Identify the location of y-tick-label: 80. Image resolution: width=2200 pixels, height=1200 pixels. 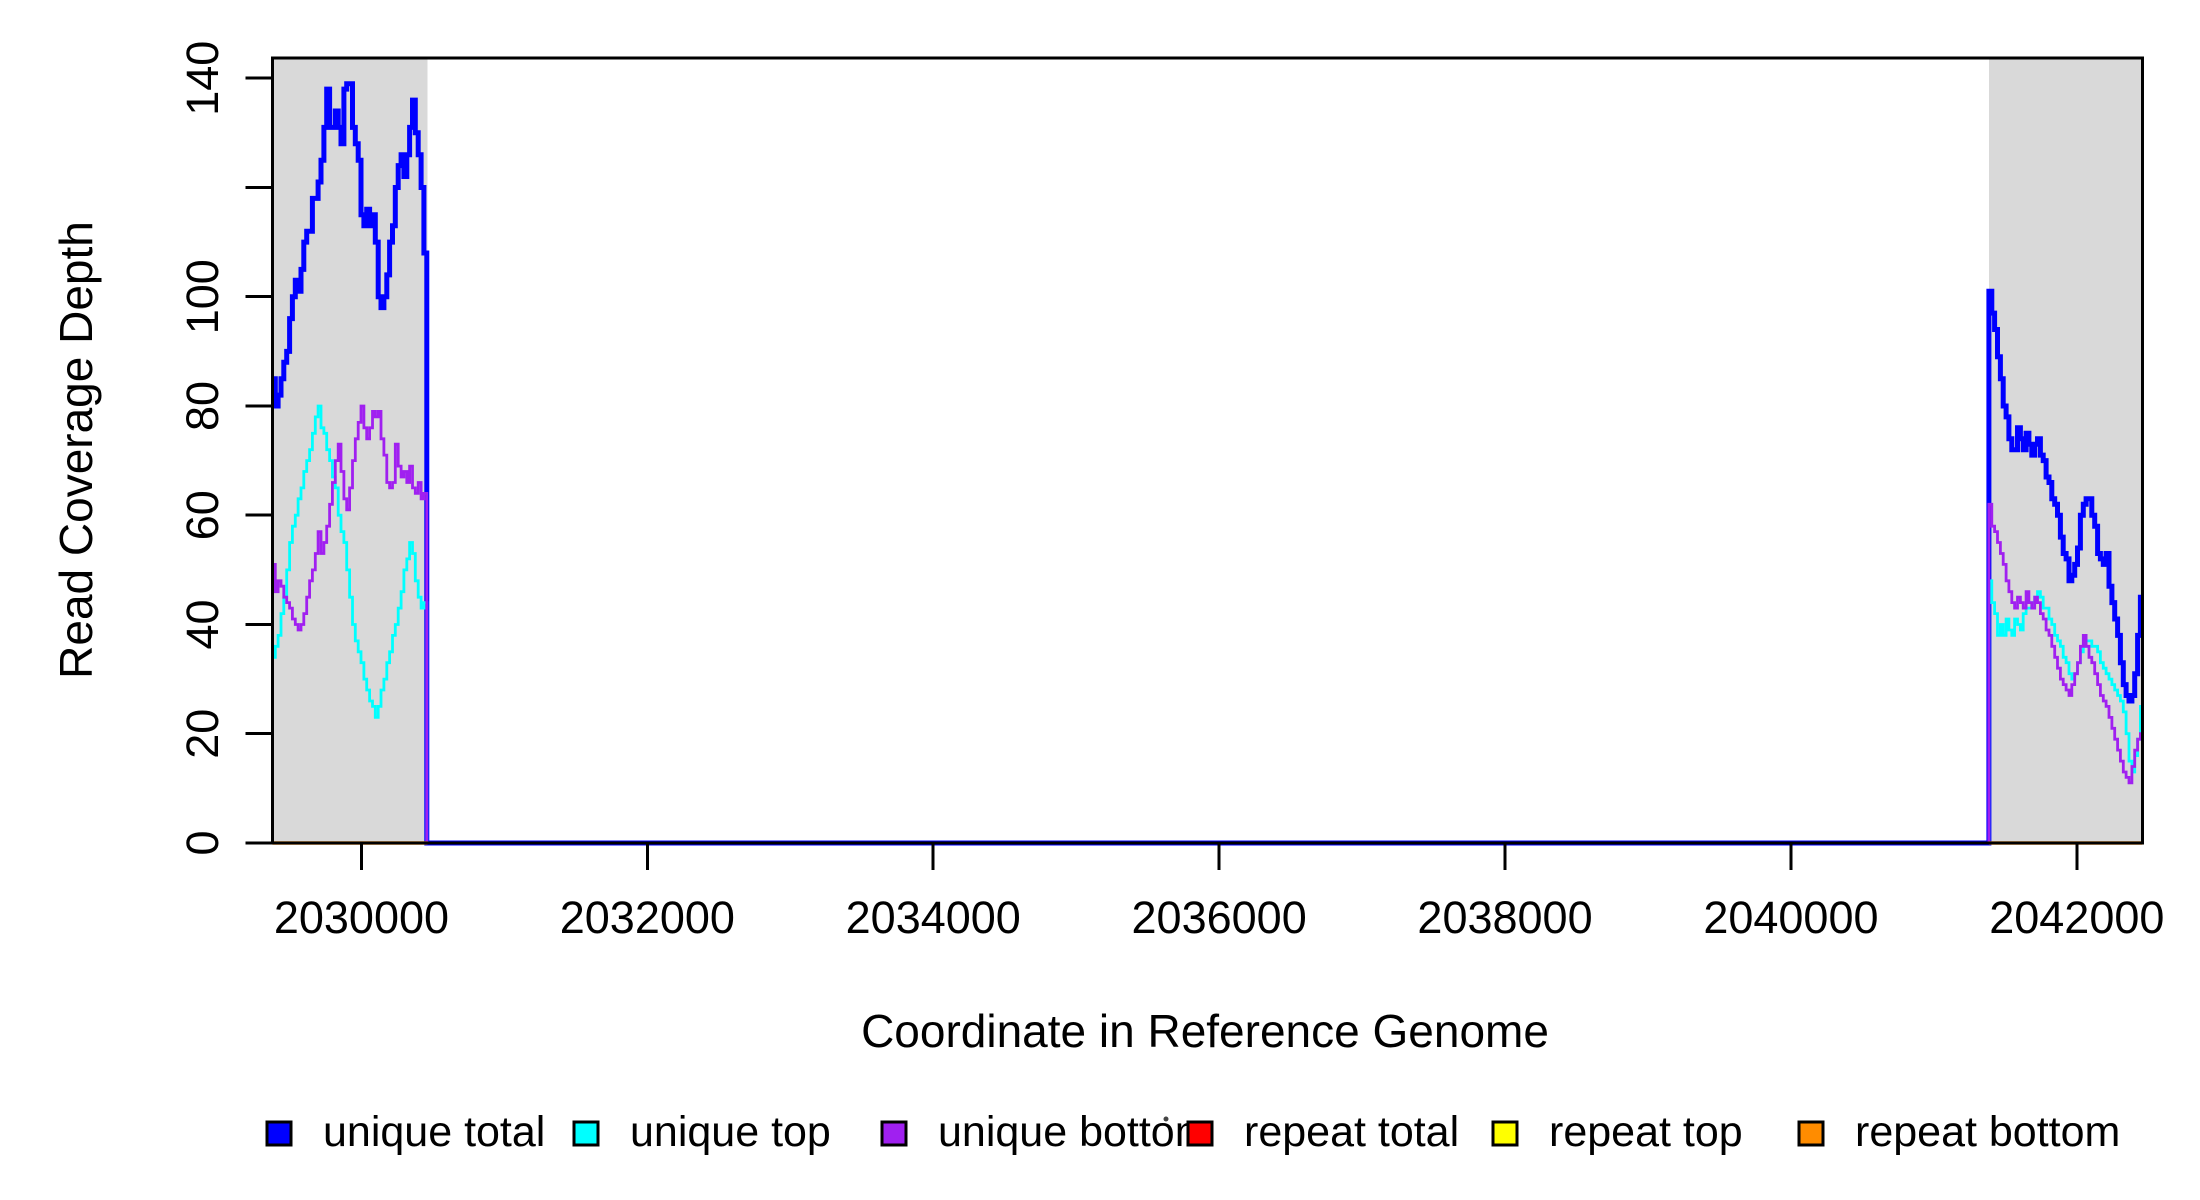
(202, 406).